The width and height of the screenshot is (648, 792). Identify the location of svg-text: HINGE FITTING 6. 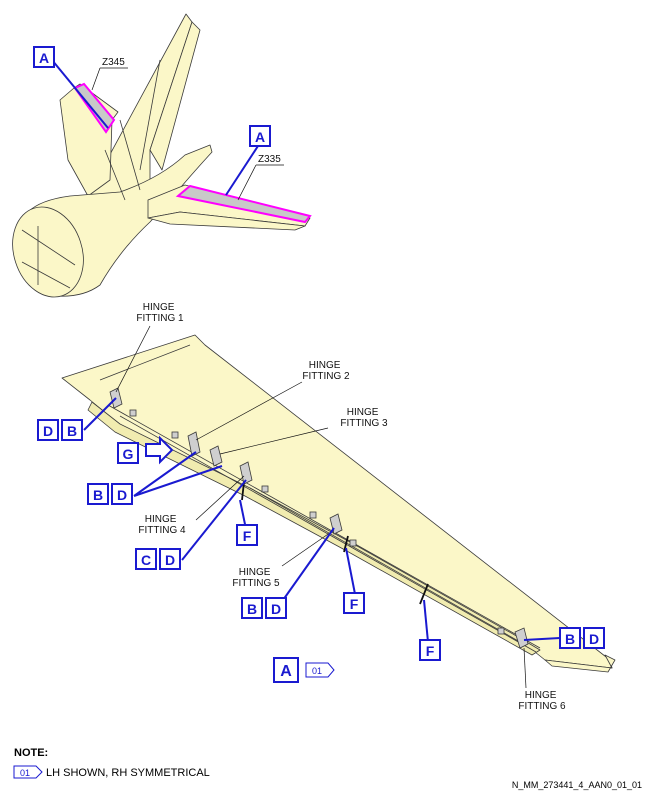
(542, 701).